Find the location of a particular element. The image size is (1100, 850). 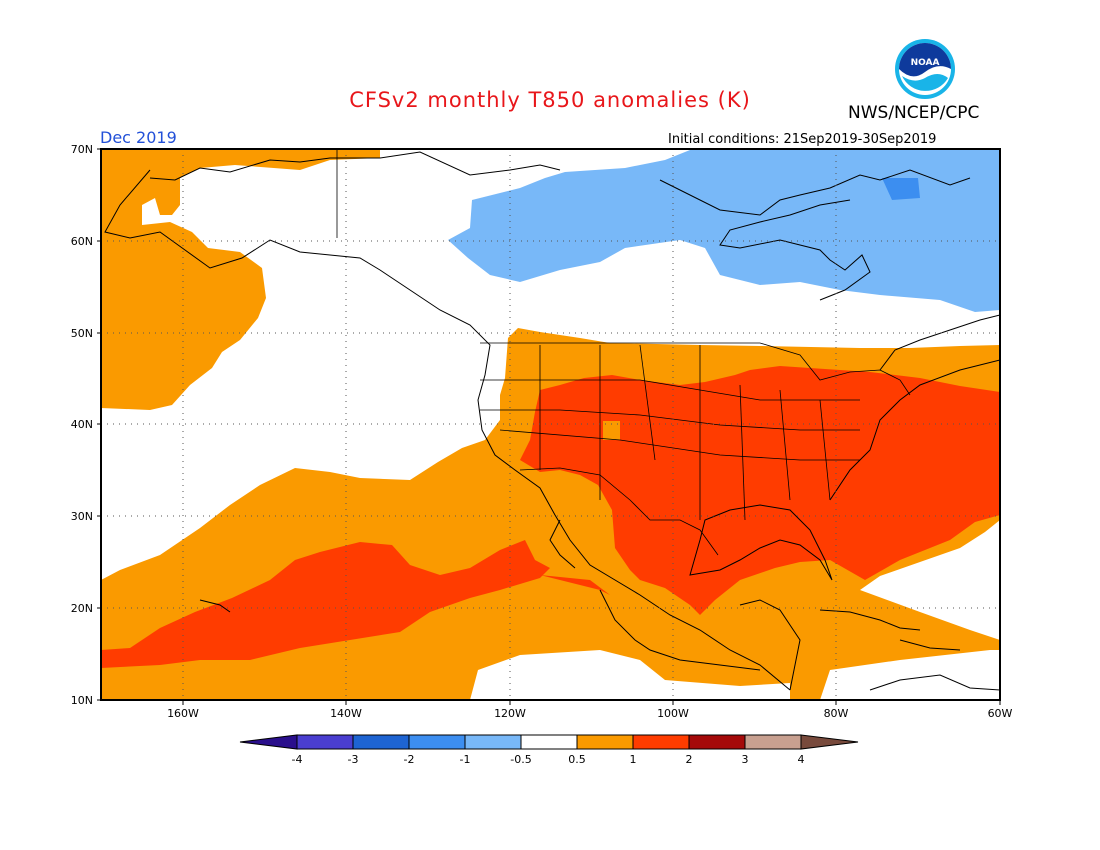

colorbar-label: 2 is located at coordinates (689, 759).